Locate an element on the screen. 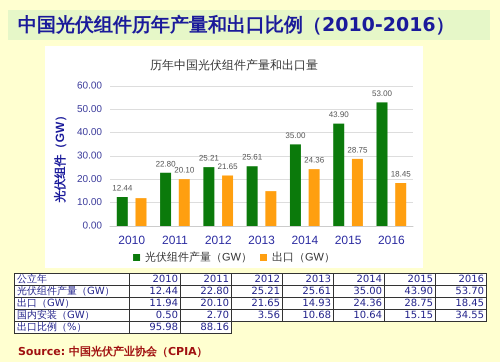  data-label: 18.45 is located at coordinates (401, 173).